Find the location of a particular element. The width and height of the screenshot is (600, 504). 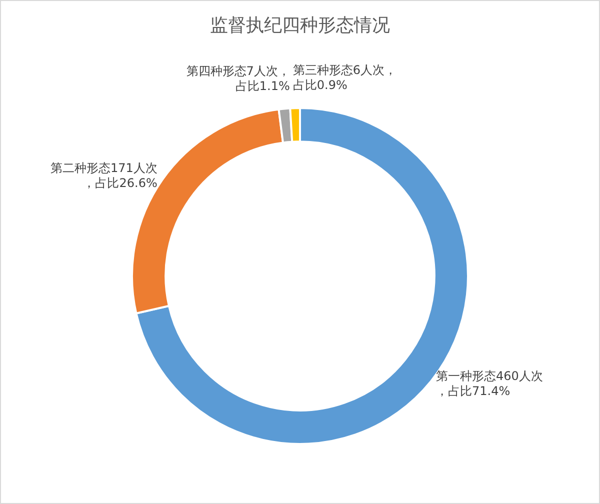

slice-label: 第三种形态6人次，占比0.9% is located at coordinates (344, 77).